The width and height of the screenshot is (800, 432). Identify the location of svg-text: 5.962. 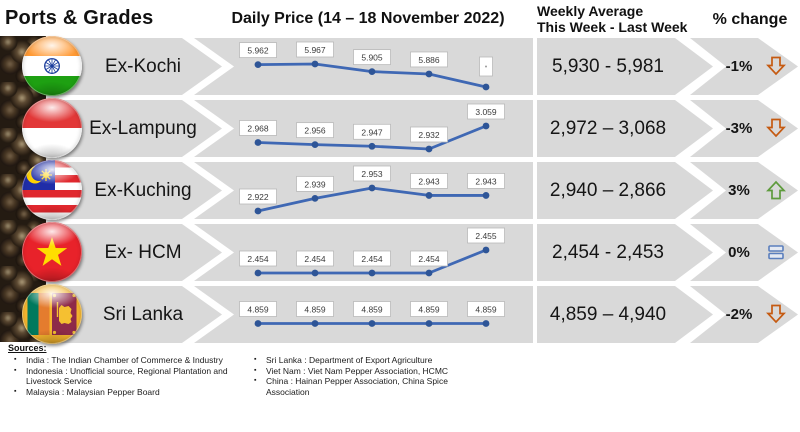
(258, 51).